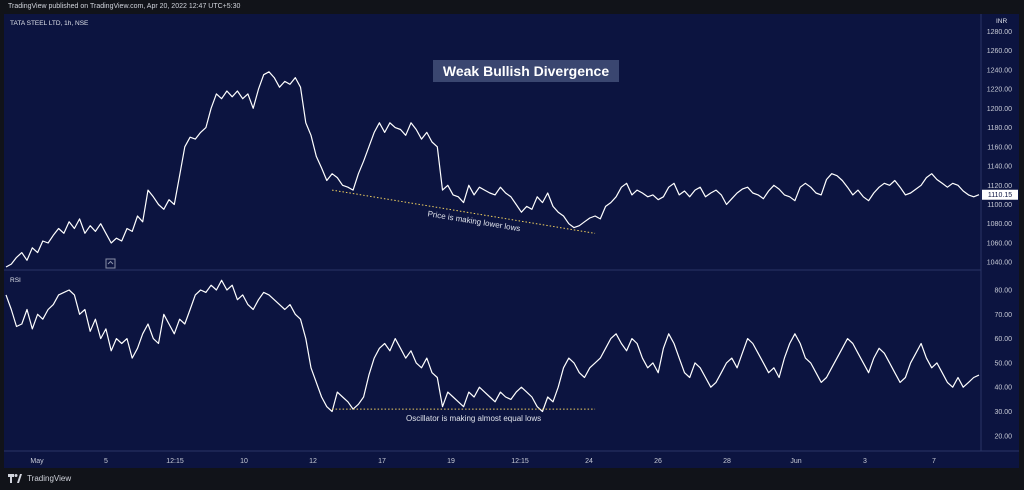 This screenshot has width=1024, height=490. I want to click on chart-title-box: Weak Bullish Divergence, so click(526, 71).